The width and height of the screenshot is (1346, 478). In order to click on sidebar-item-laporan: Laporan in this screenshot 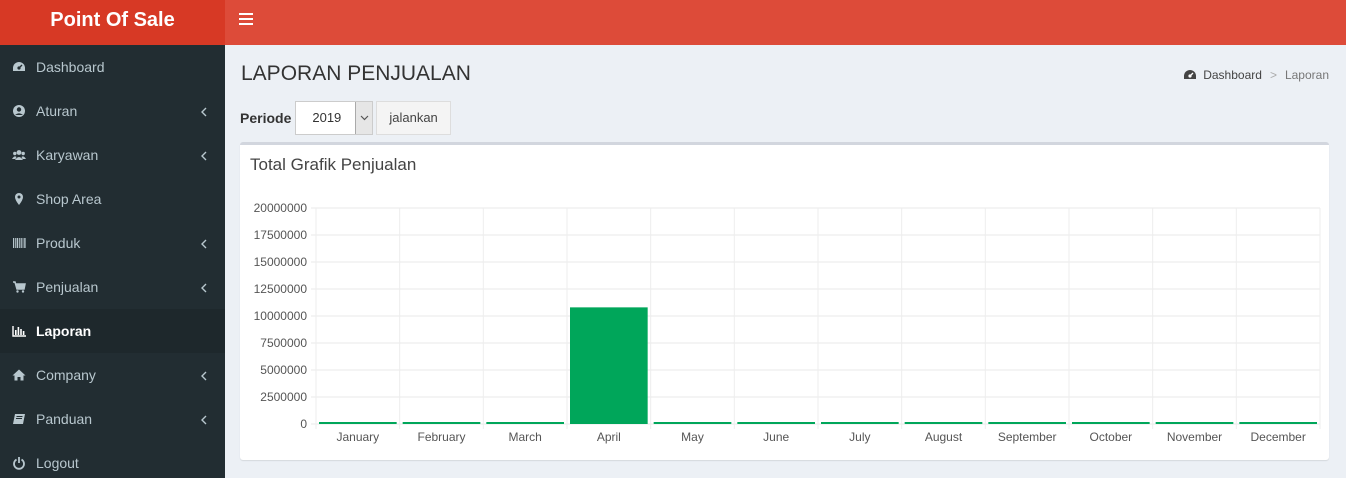, I will do `click(112, 331)`.